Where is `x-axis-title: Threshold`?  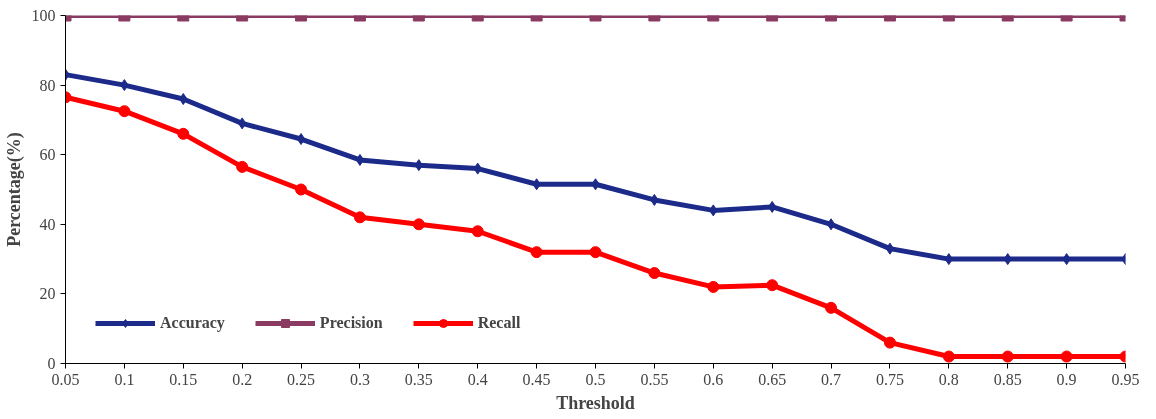 x-axis-title: Threshold is located at coordinates (595, 402).